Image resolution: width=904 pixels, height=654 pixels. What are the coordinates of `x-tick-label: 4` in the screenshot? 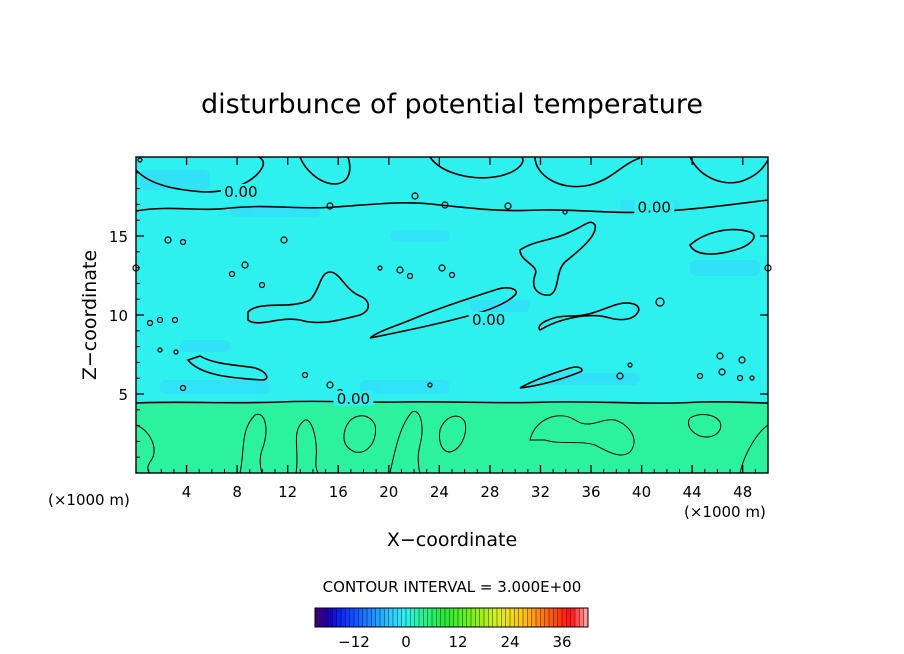 It's located at (187, 492).